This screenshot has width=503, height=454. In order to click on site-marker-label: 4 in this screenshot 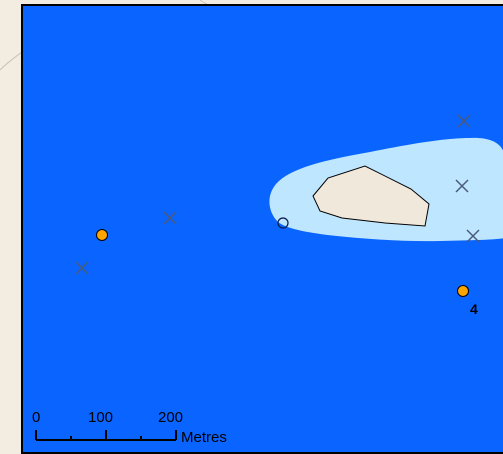, I will do `click(474, 309)`.